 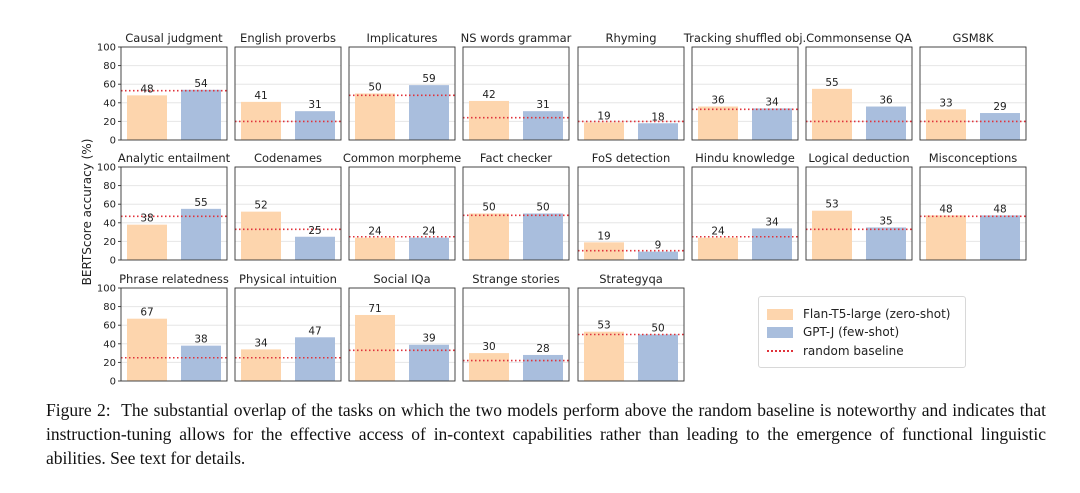 I want to click on panel-tracking-shuffled-obj: 36 34 Tracking shuffled obj., so click(x=744, y=86).